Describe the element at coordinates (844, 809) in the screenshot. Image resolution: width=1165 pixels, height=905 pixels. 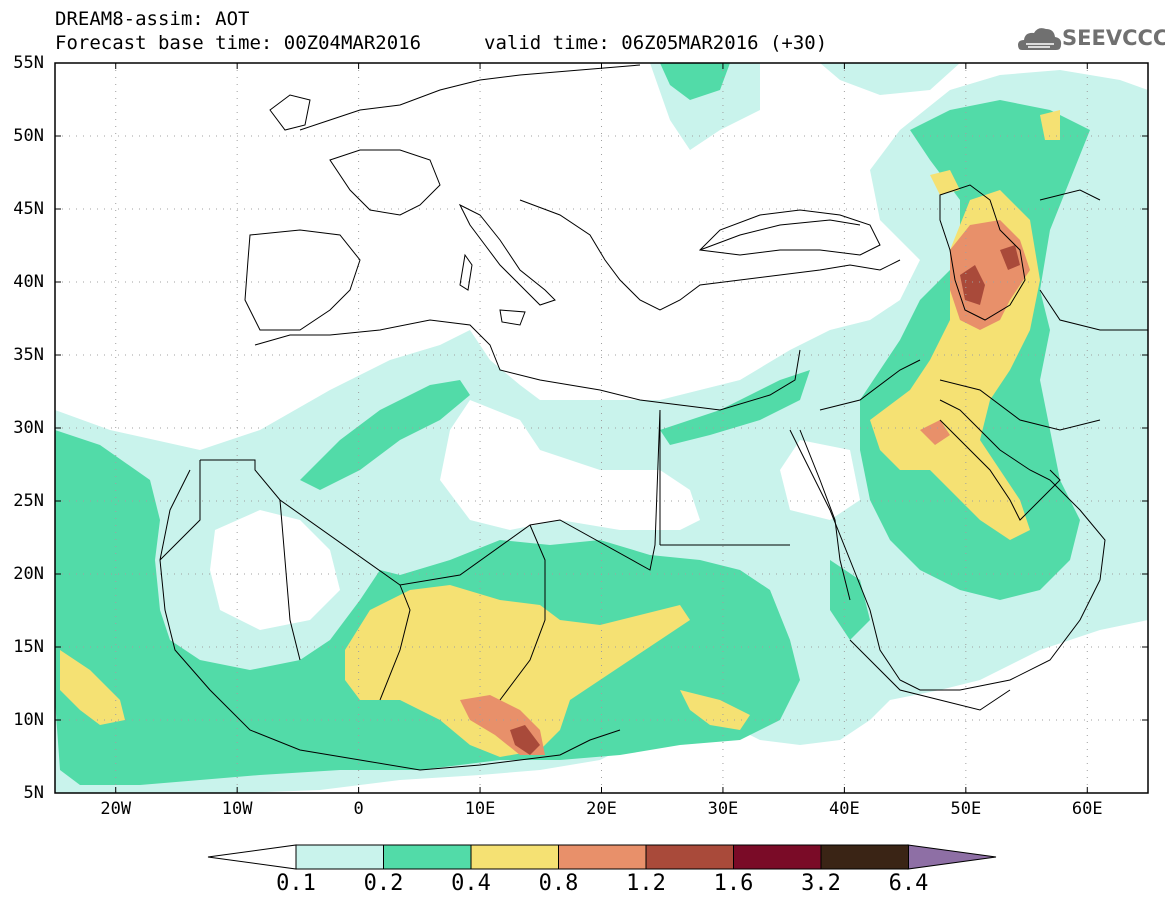
I see `lon-label: 40E` at that location.